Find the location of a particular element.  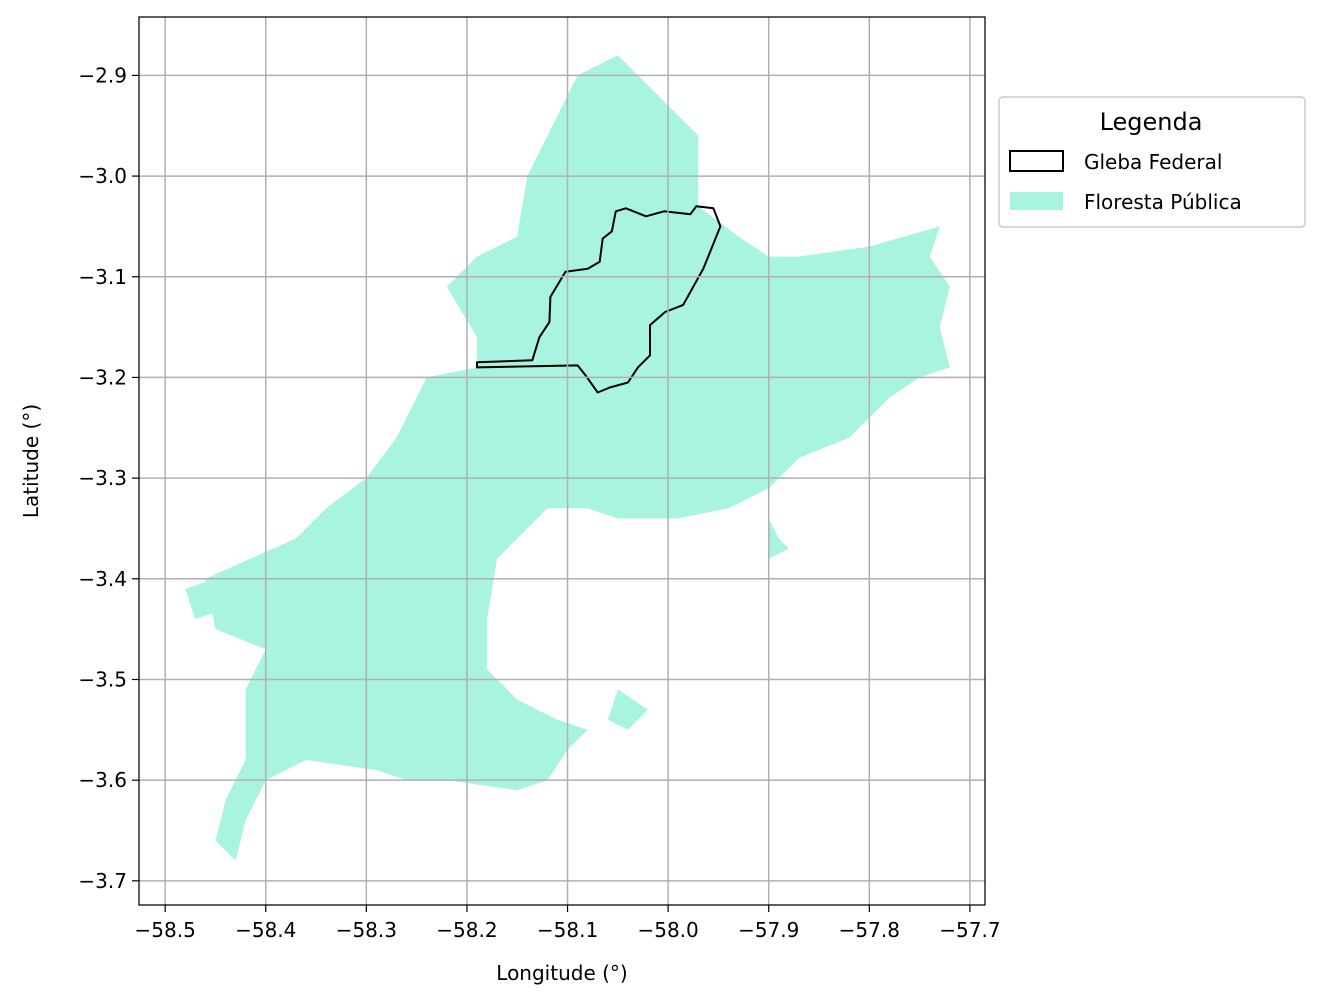

legend-label-floresta-publica: Floresta Pública is located at coordinates (1163, 202).